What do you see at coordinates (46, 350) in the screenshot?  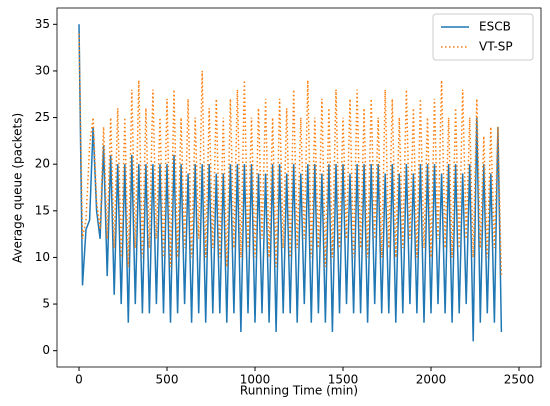 I see `y-tick-label: 0` at bounding box center [46, 350].